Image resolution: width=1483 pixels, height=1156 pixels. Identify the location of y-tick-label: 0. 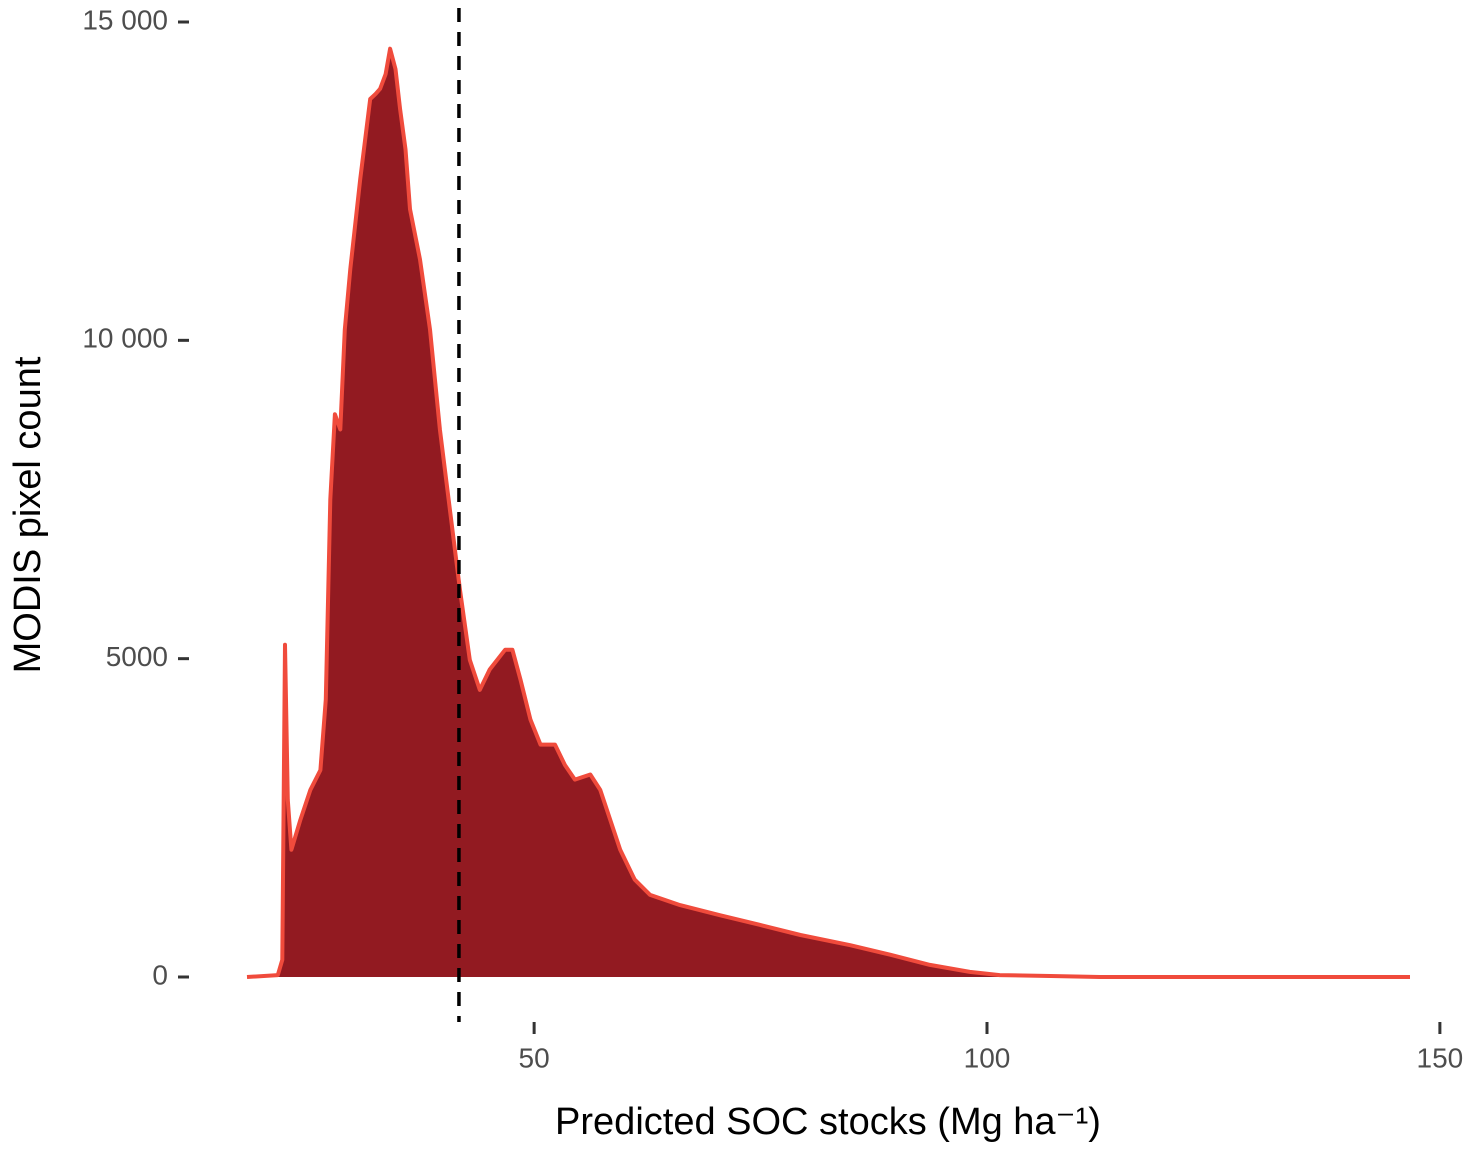
(160, 974).